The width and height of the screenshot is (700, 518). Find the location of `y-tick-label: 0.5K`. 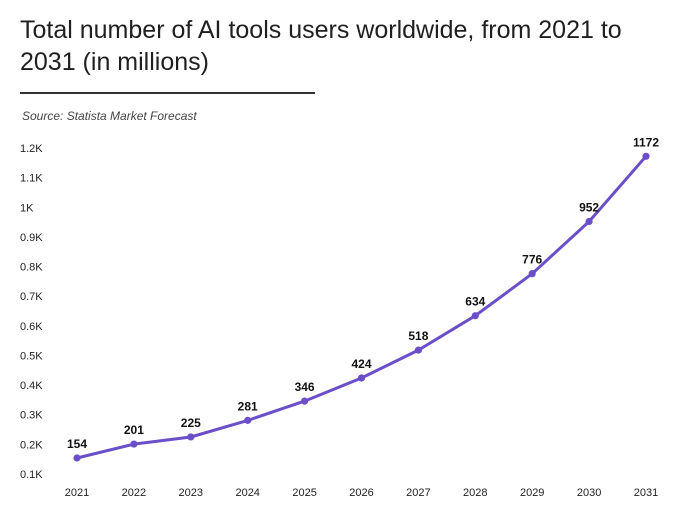

y-tick-label: 0.5K is located at coordinates (31, 356).